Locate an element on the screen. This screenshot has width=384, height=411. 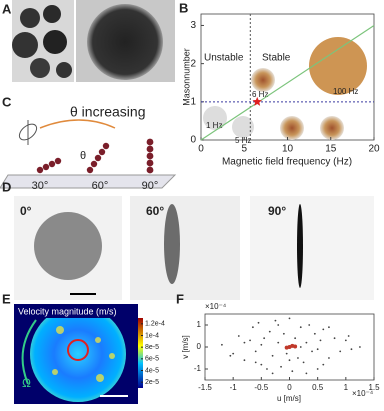
x-tick-label: -0.5 is located at coordinates (261, 387).